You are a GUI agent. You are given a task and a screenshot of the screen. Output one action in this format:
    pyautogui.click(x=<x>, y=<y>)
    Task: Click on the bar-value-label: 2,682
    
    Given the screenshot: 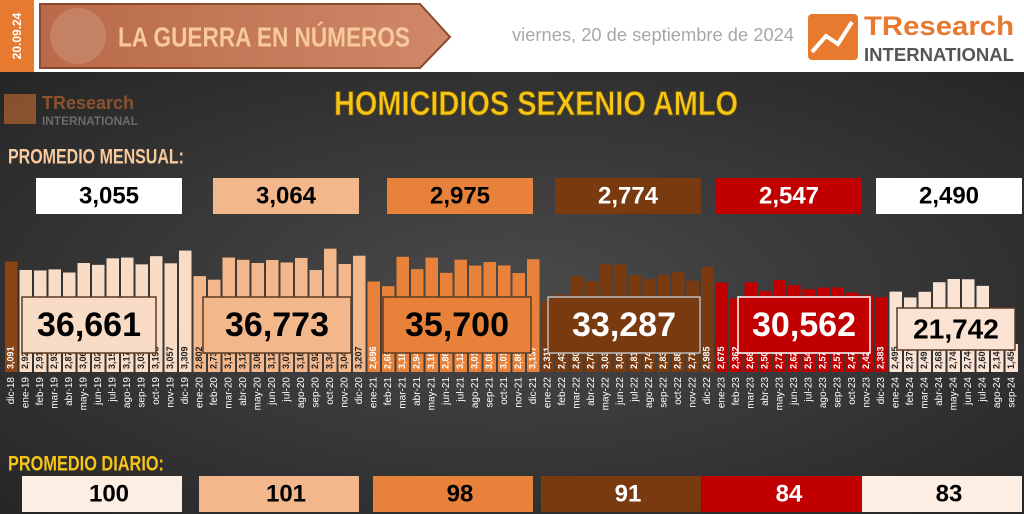 What is the action you would take?
    pyautogui.click(x=750, y=357)
    